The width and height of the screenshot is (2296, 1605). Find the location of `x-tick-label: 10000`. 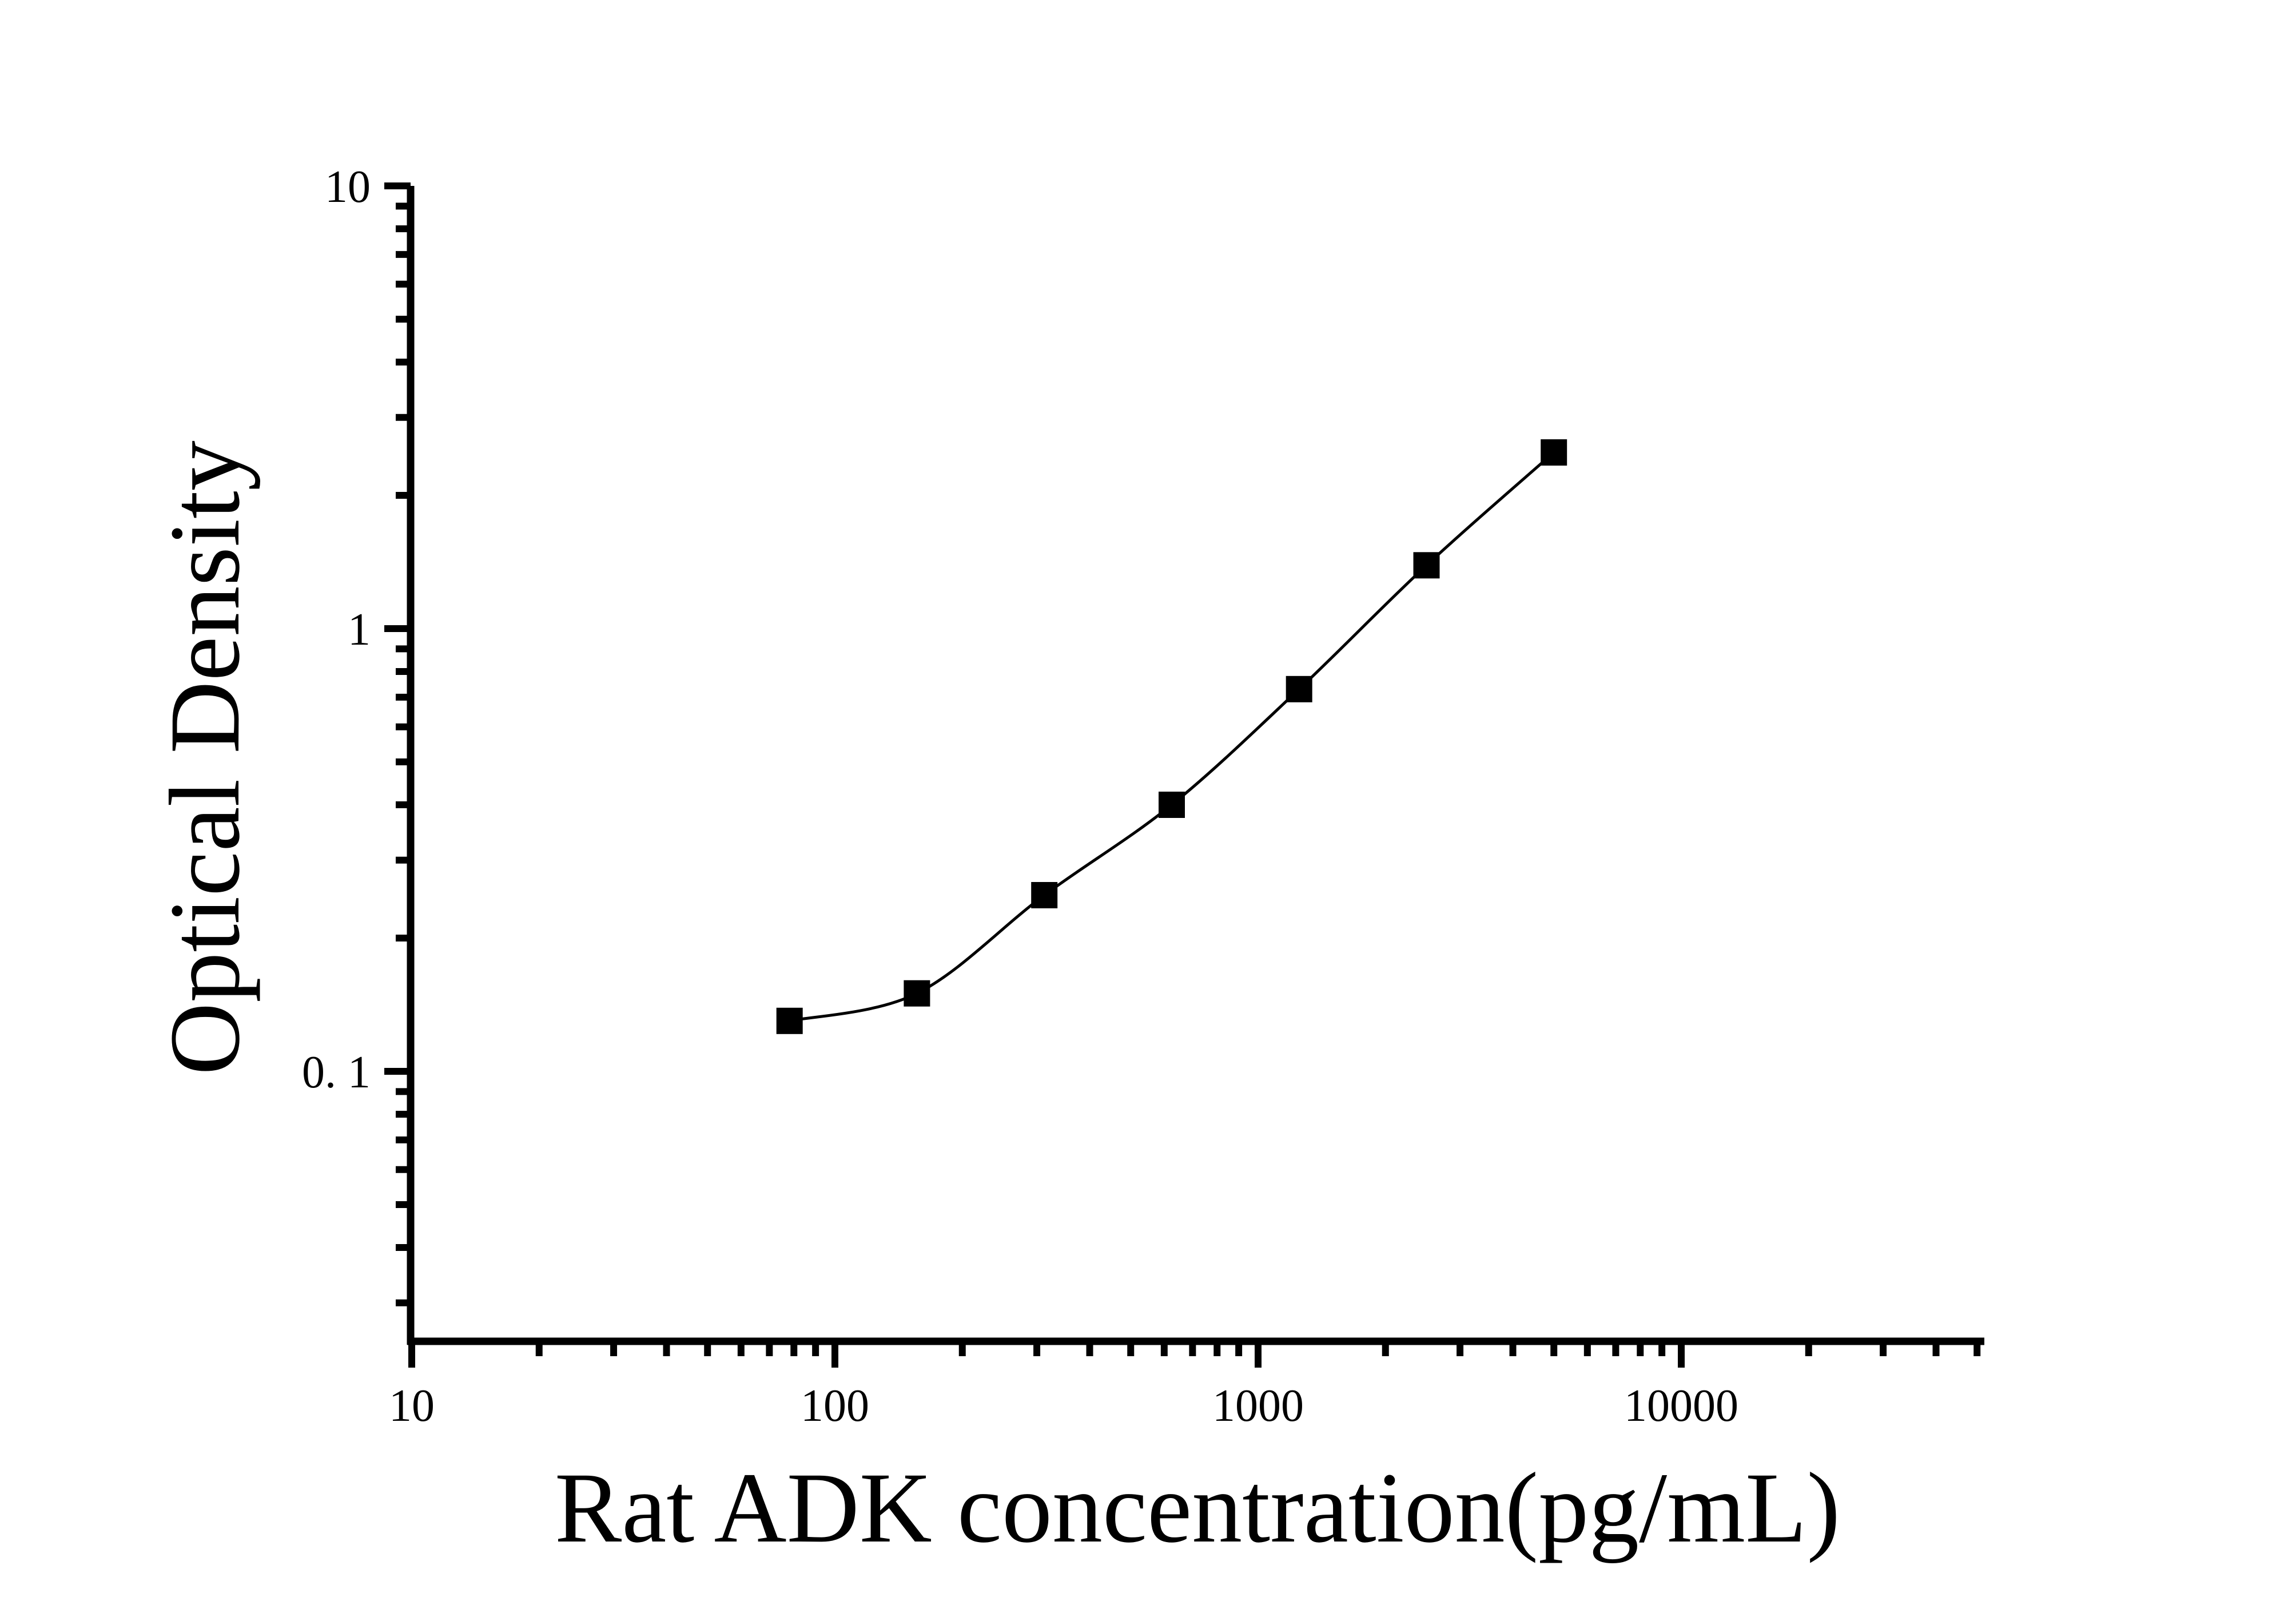

x-tick-label: 10000 is located at coordinates (1681, 1406).